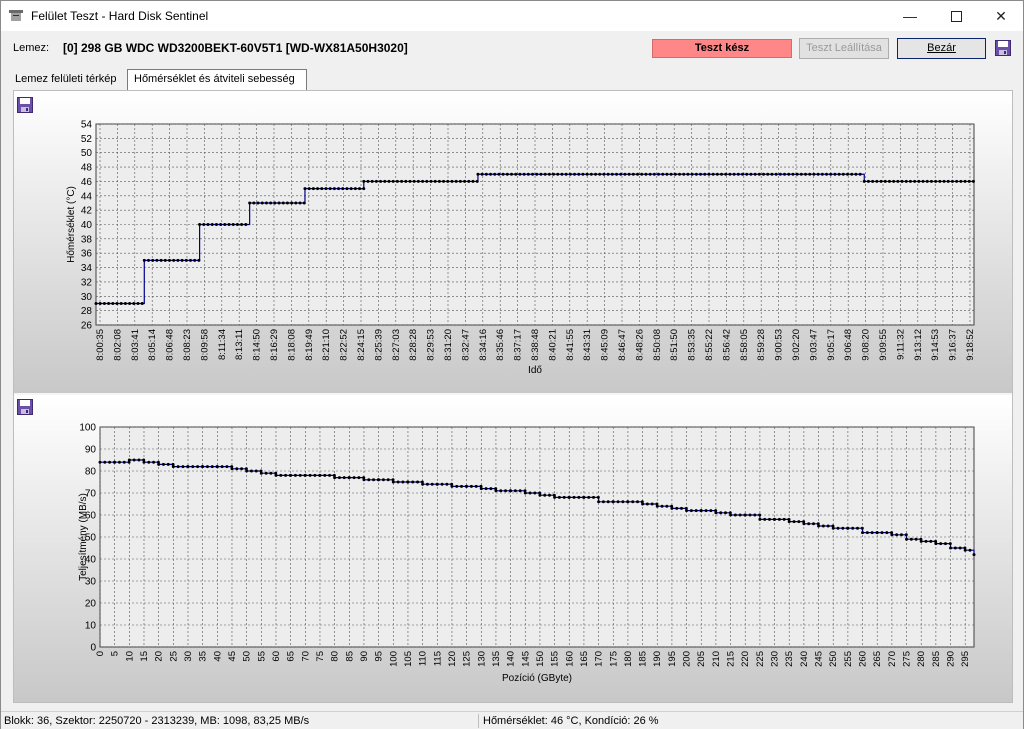  I want to click on x-tick-label: 60, so click(276, 656).